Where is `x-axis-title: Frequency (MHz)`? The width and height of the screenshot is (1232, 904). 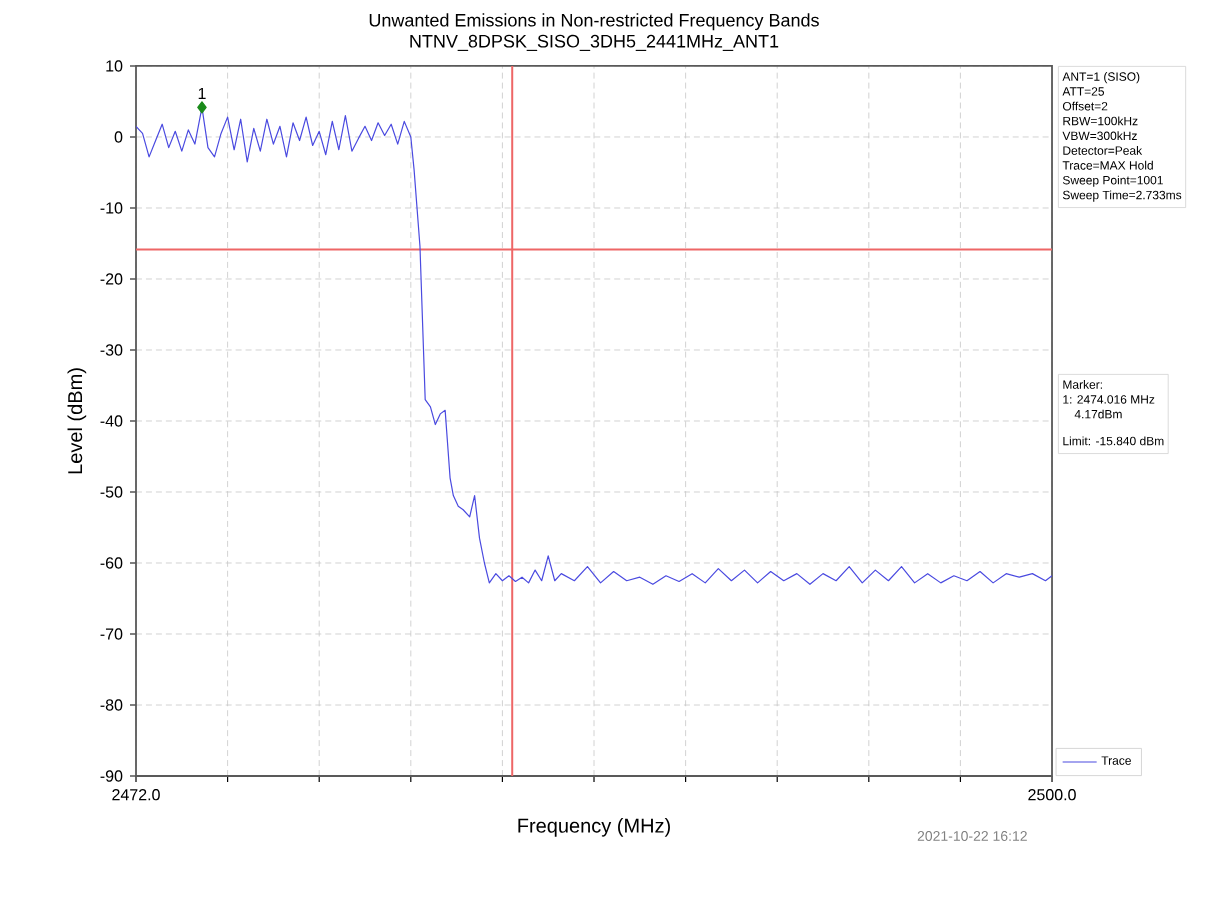
x-axis-title: Frequency (MHz) is located at coordinates (594, 827).